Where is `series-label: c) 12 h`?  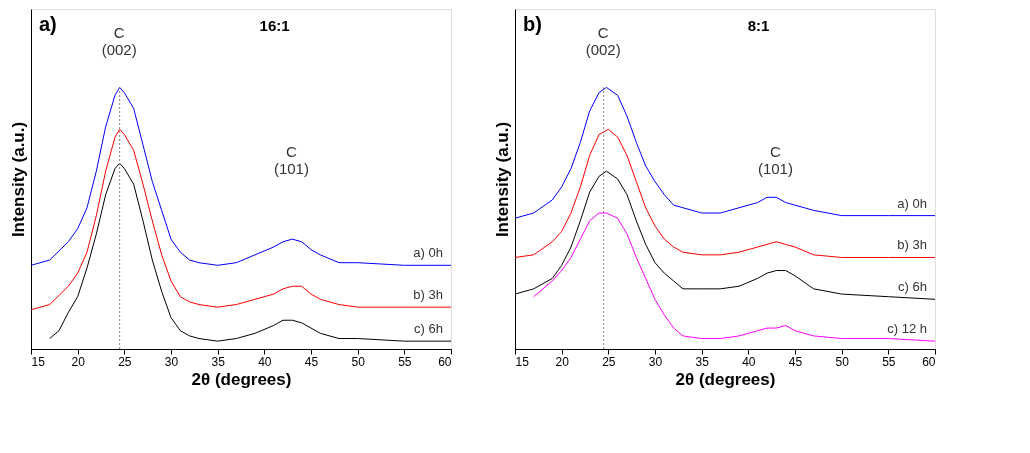
series-label: c) 12 h is located at coordinates (907, 329).